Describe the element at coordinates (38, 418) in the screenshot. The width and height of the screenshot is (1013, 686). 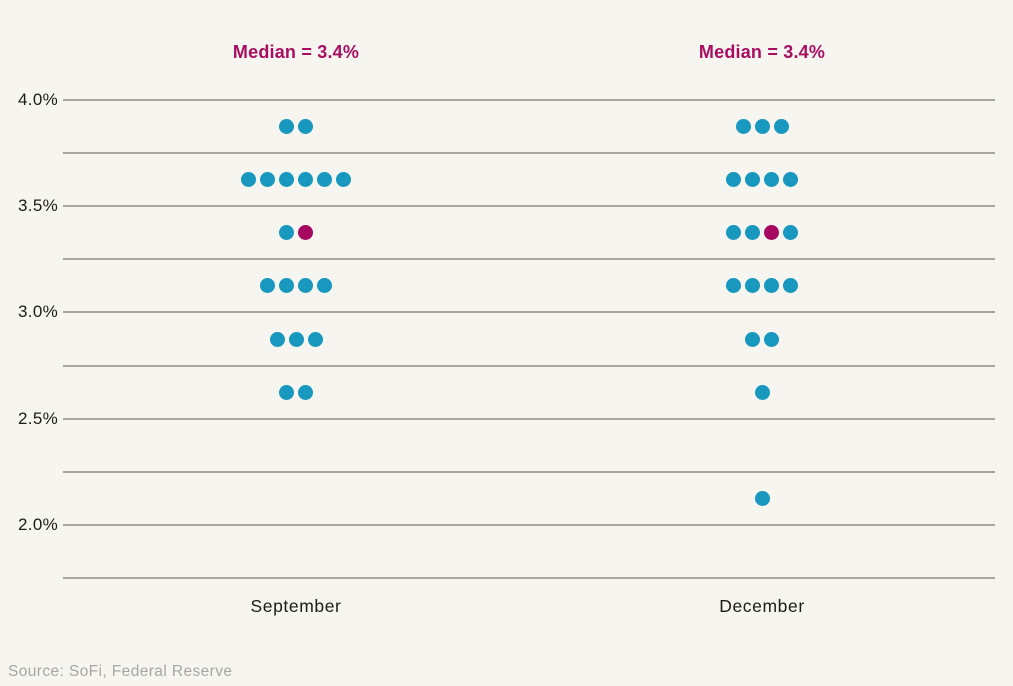
I see `y-tick-label: 2.5%` at that location.